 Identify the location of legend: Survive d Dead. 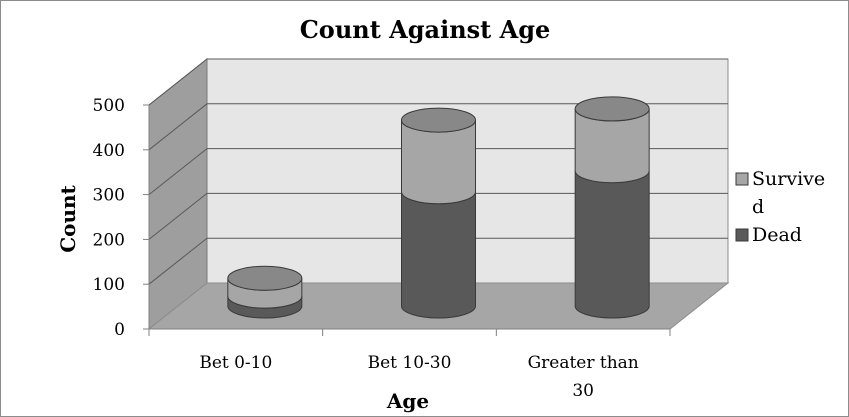
(780, 207).